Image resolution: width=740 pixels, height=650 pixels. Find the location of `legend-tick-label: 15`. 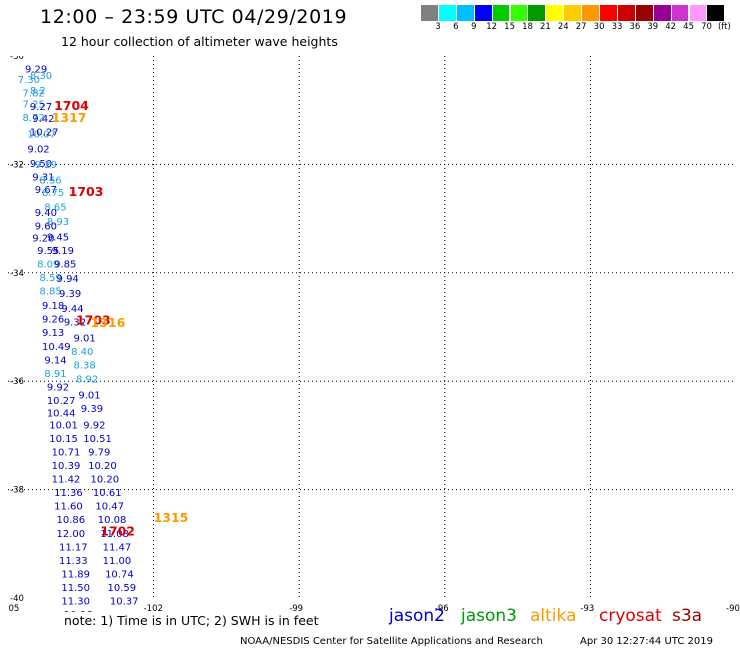

legend-tick-label: 15 is located at coordinates (509, 27).